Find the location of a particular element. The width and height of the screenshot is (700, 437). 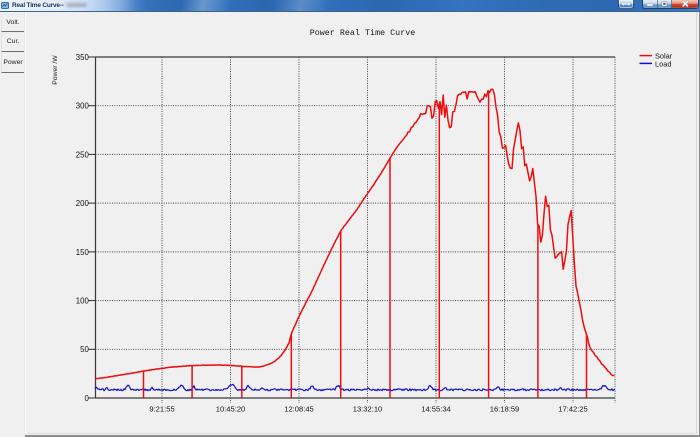

svg-text: 12:08:45 is located at coordinates (299, 408).